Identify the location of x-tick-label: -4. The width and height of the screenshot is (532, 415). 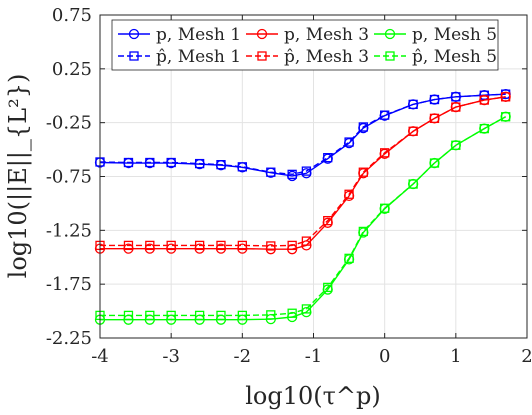
(100, 356).